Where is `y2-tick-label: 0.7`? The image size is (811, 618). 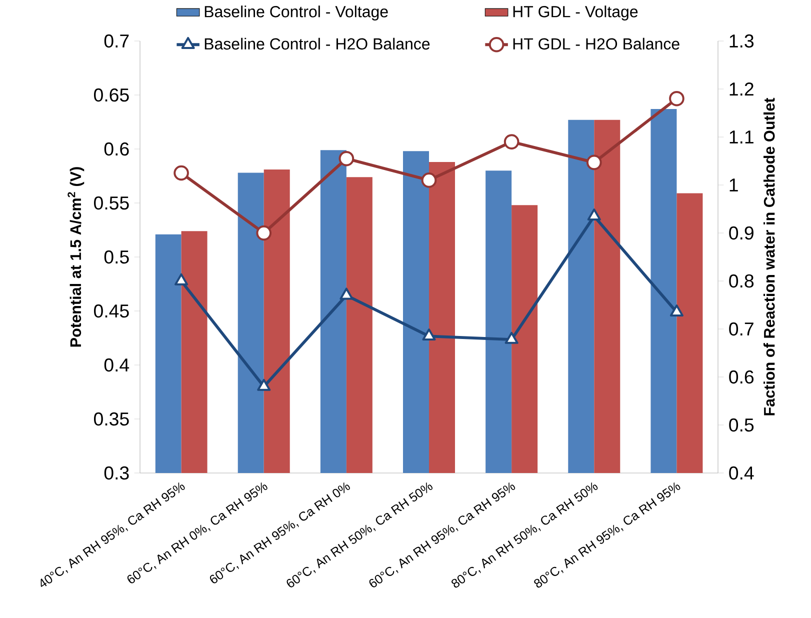 y2-tick-label: 0.7 is located at coordinates (741, 329).